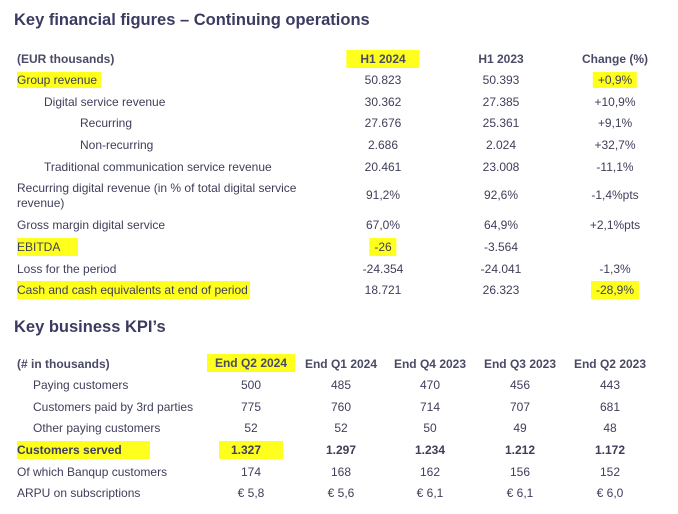 Image resolution: width=678 pixels, height=514 pixels. What do you see at coordinates (520, 450) in the screenshot?
I see `value-end-q3-2023: 1.212` at bounding box center [520, 450].